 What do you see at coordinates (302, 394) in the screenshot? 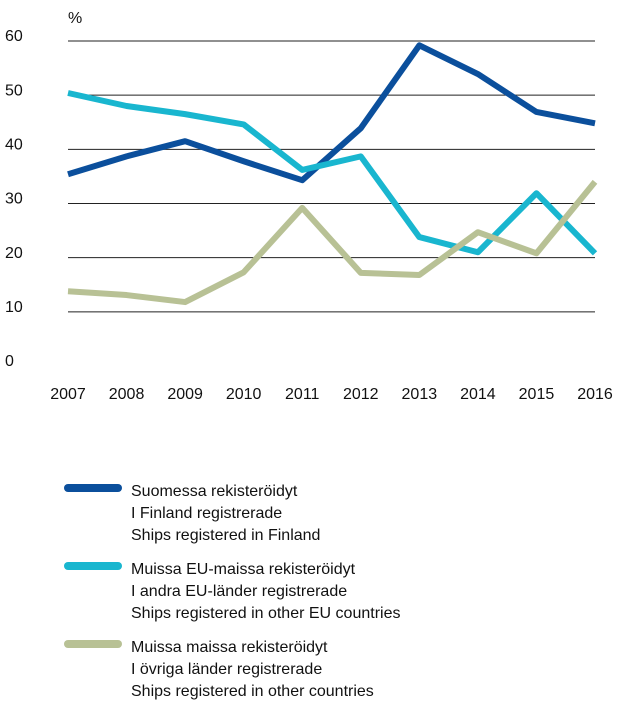
I see `x-tick-label: 2011` at bounding box center [302, 394].